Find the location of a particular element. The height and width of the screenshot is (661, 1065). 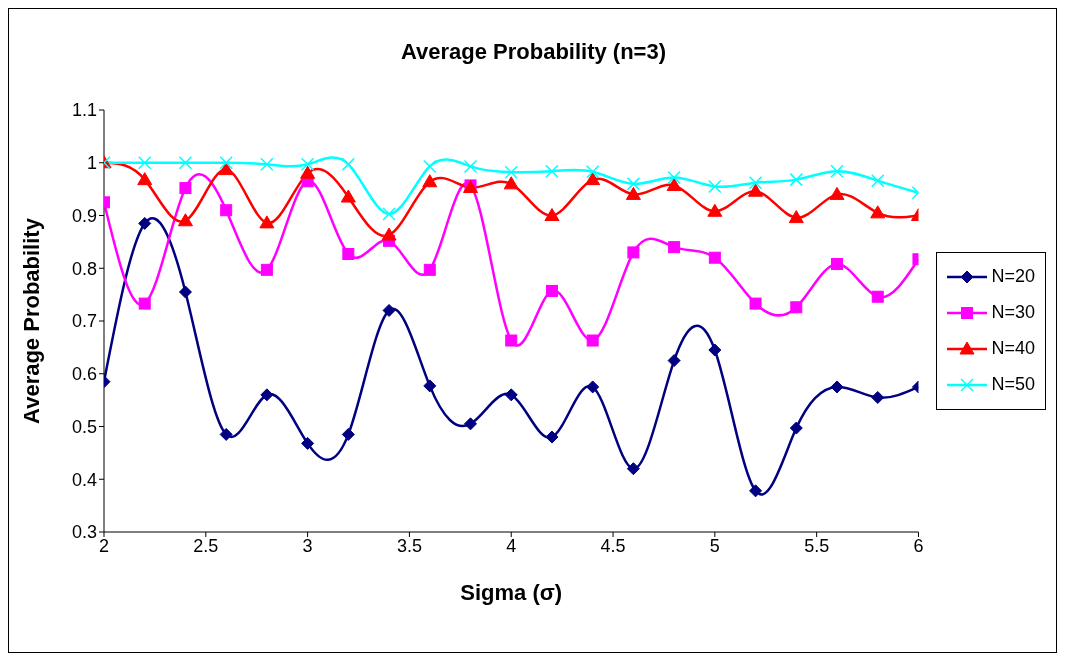

x-tick-label: 4.5 is located at coordinates (613, 545).